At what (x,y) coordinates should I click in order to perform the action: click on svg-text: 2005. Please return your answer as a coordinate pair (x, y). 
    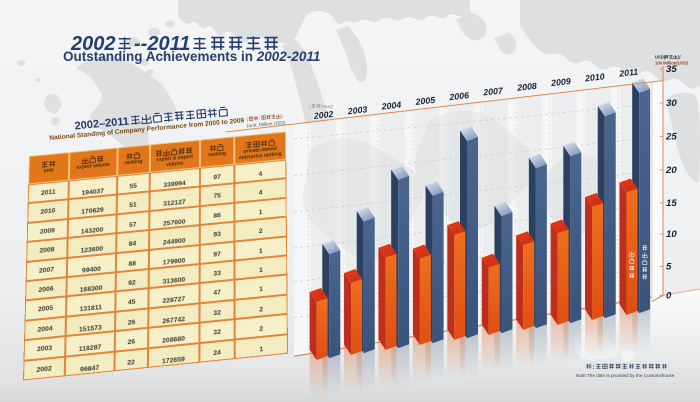
    Looking at the image, I should click on (425, 101).